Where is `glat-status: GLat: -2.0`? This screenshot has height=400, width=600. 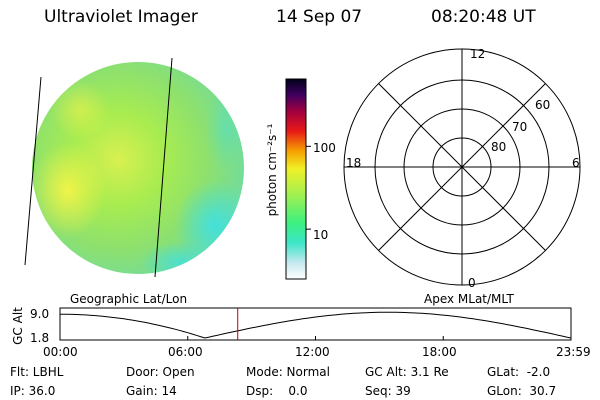 glat-status: GLat: -2.0 is located at coordinates (519, 372).